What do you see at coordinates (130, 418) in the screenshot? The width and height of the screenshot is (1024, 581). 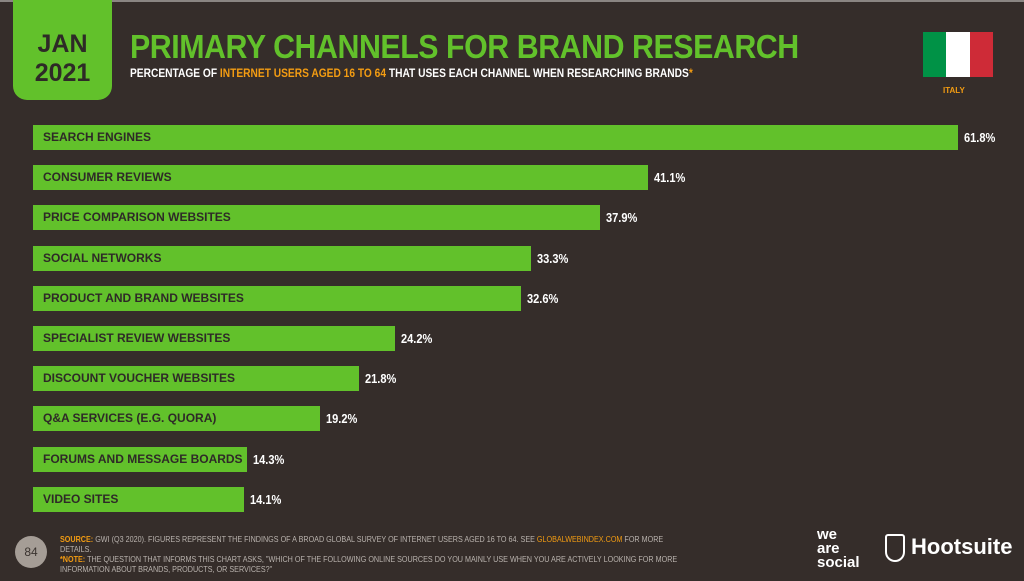 I see `category-label: Q&A SERVICES (E.G. QUORA)` at bounding box center [130, 418].